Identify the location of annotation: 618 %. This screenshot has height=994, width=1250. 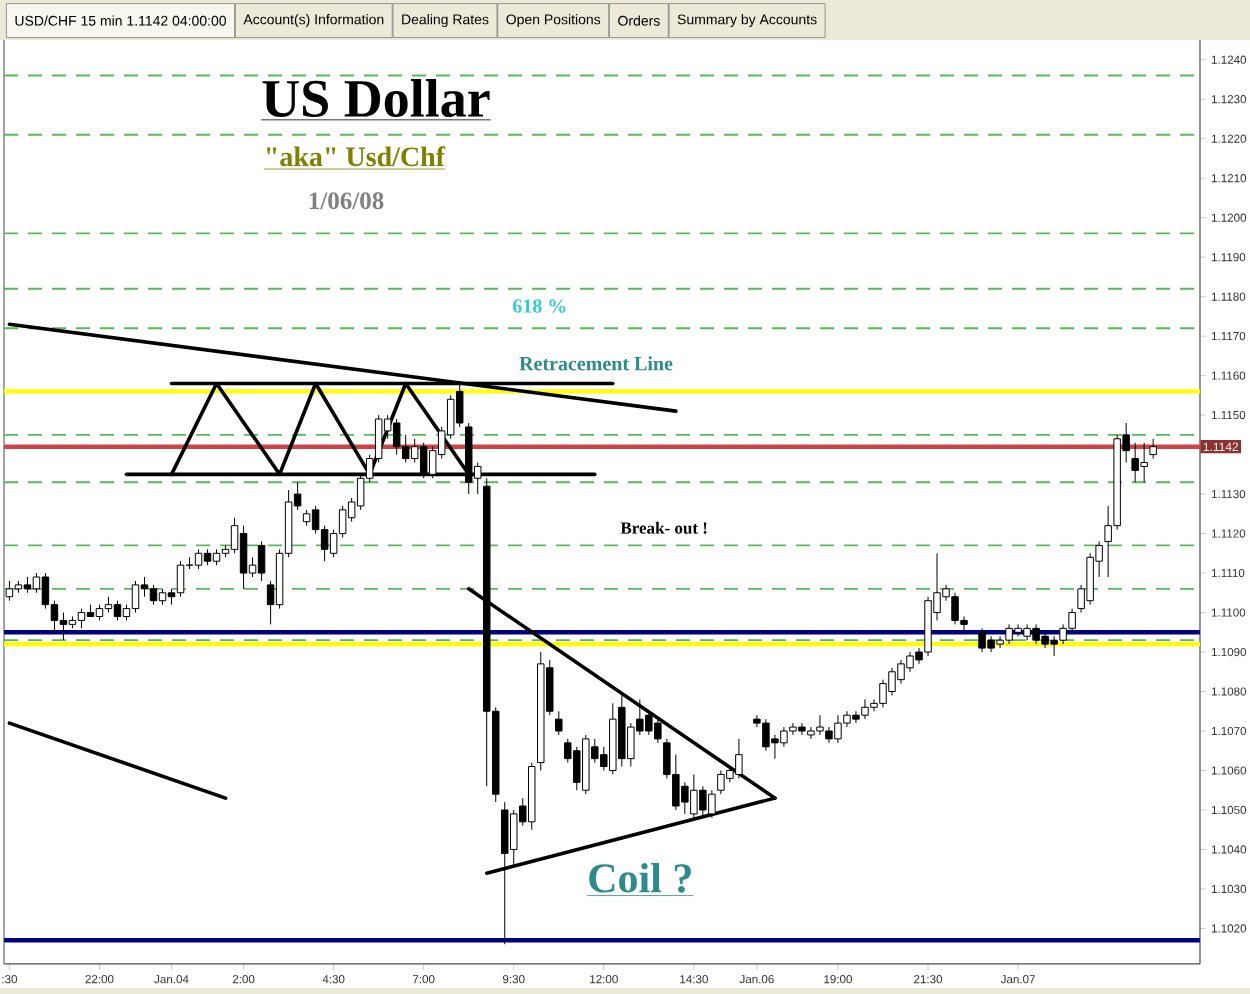
(539, 306).